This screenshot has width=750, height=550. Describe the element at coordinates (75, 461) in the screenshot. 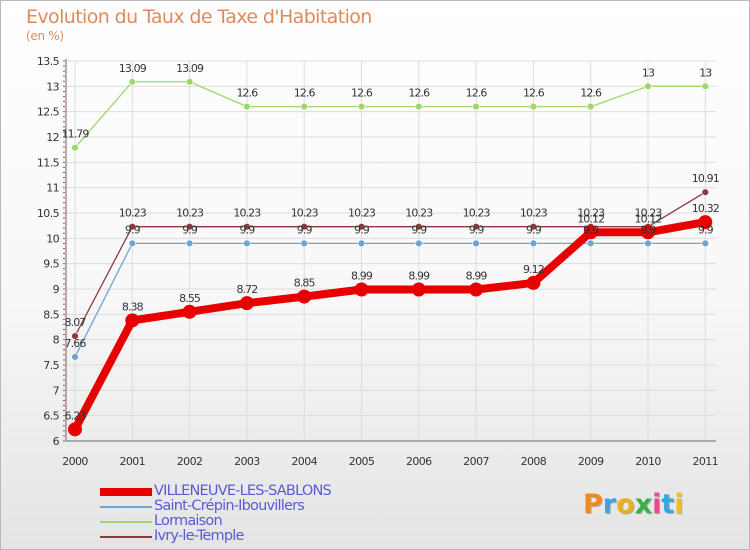

I see `x-tick-label: 2000` at that location.